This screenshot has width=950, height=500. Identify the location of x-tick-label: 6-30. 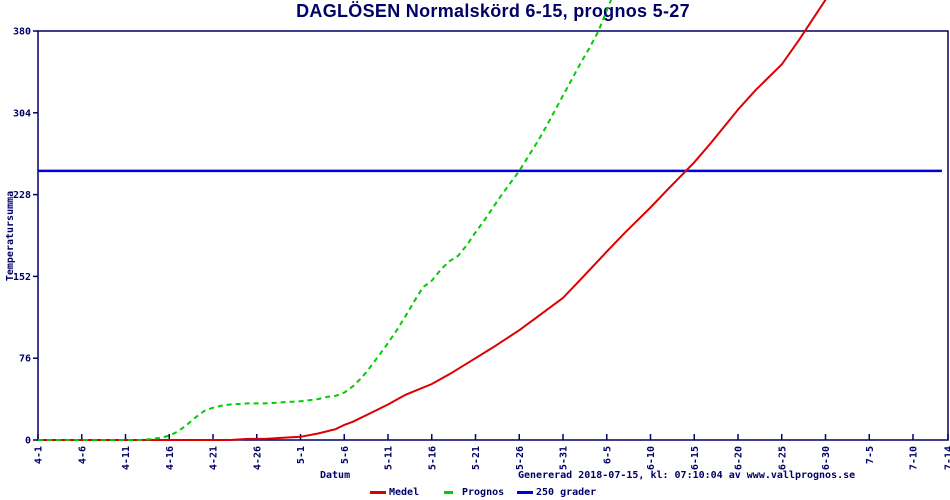
(826, 458).